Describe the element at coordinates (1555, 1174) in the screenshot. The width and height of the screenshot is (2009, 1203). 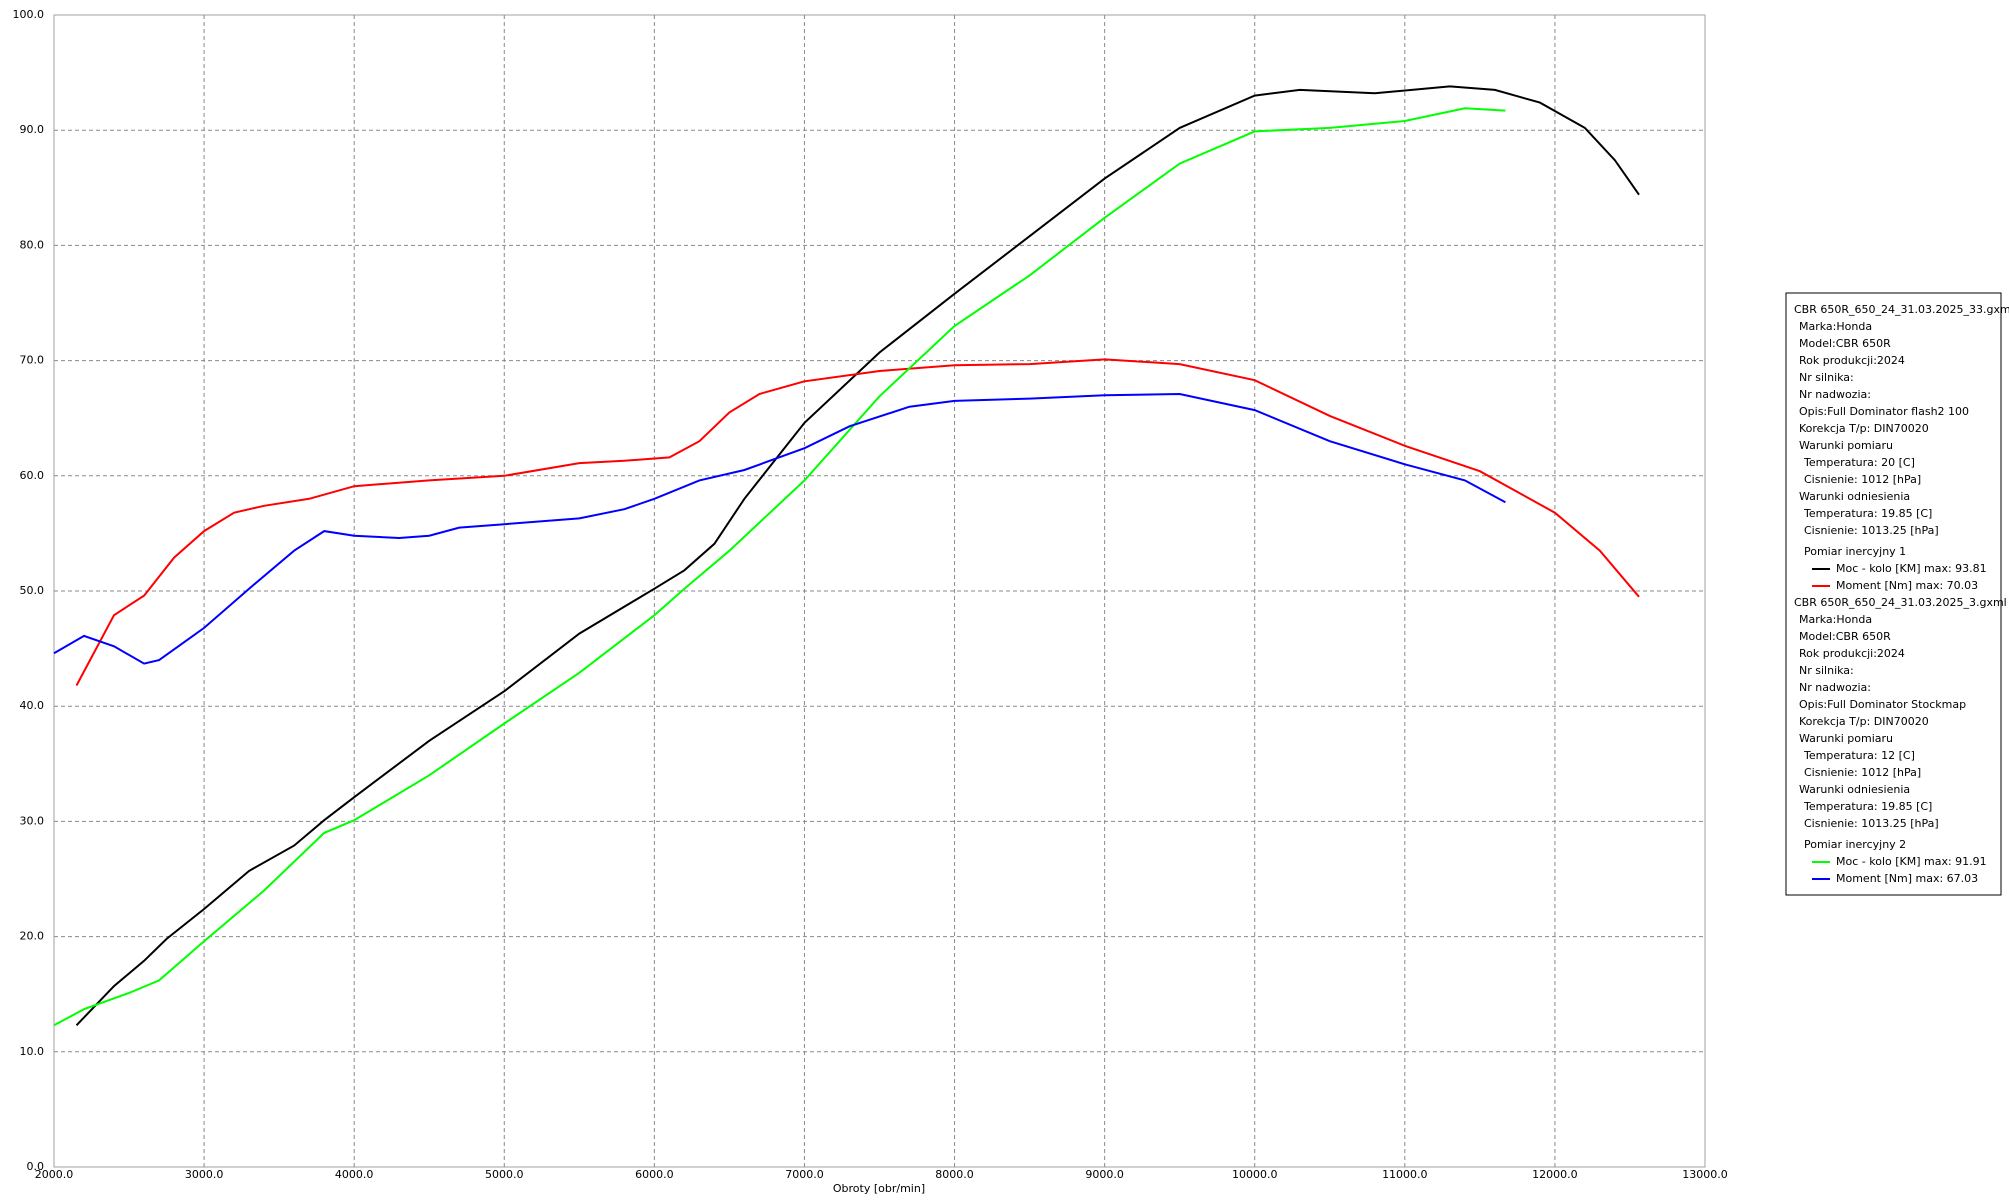
I see `x-tick-label: 12000.0` at that location.